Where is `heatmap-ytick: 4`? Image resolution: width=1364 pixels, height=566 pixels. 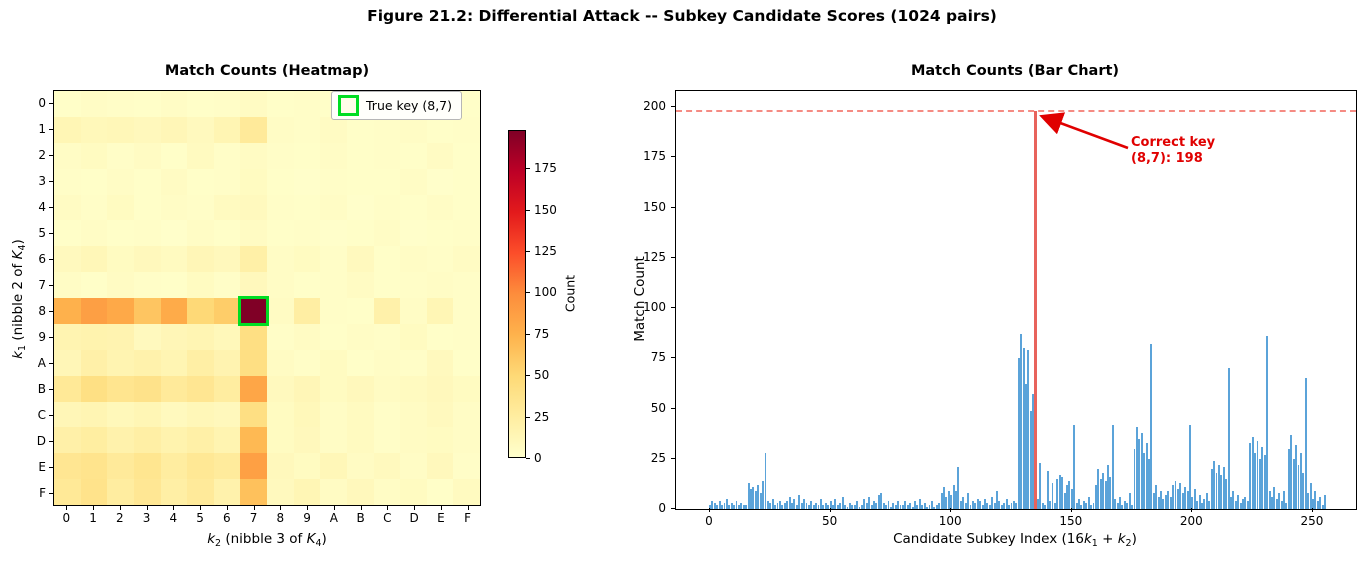
heatmap-ytick: 4 is located at coordinates (42, 207).